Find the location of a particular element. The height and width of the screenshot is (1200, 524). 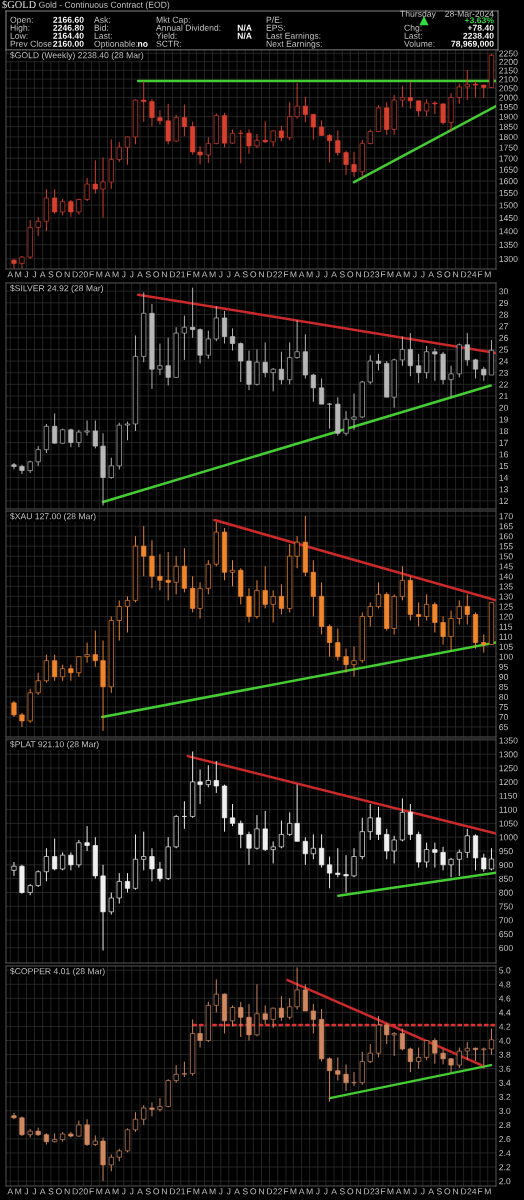

y-tick-label: 120 is located at coordinates (506, 616).